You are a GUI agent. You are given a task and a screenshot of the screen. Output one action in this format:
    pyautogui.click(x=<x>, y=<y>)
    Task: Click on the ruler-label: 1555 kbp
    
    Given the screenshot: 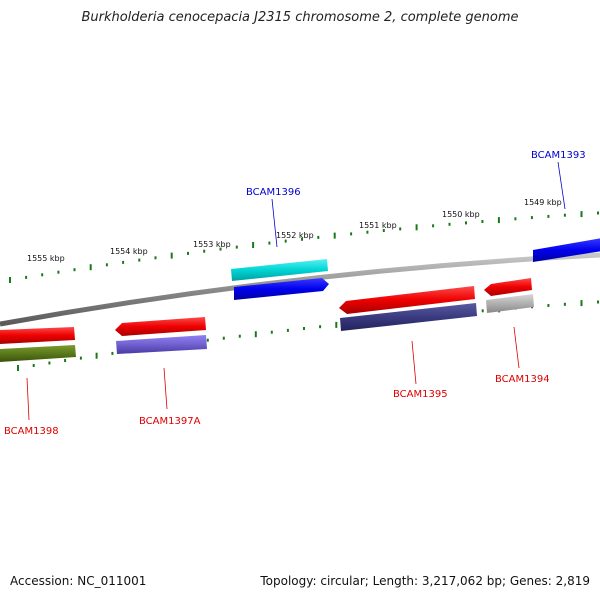 What is the action you would take?
    pyautogui.click(x=46, y=258)
    